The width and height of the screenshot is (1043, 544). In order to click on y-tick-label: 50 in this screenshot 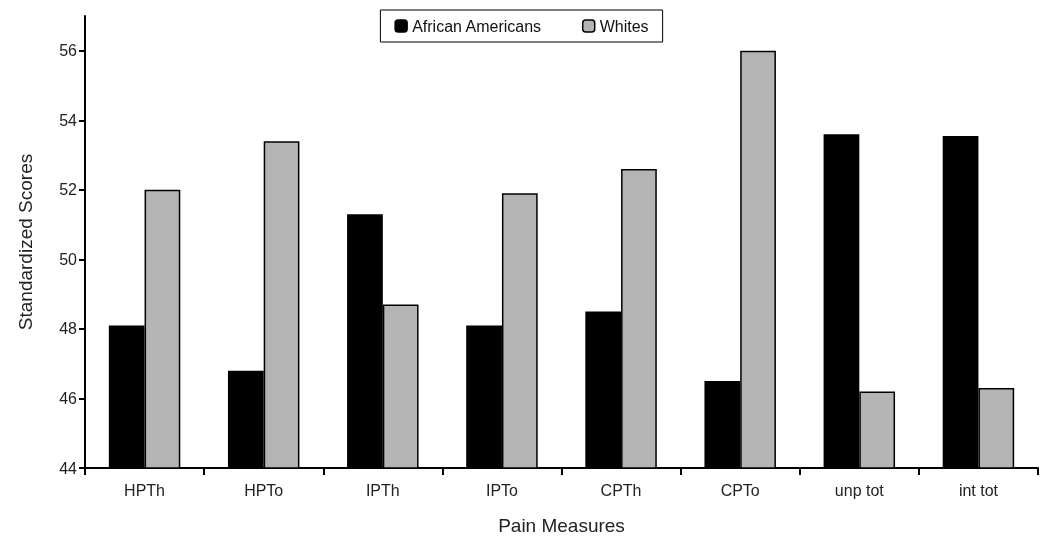, I will do `click(68, 259)`.